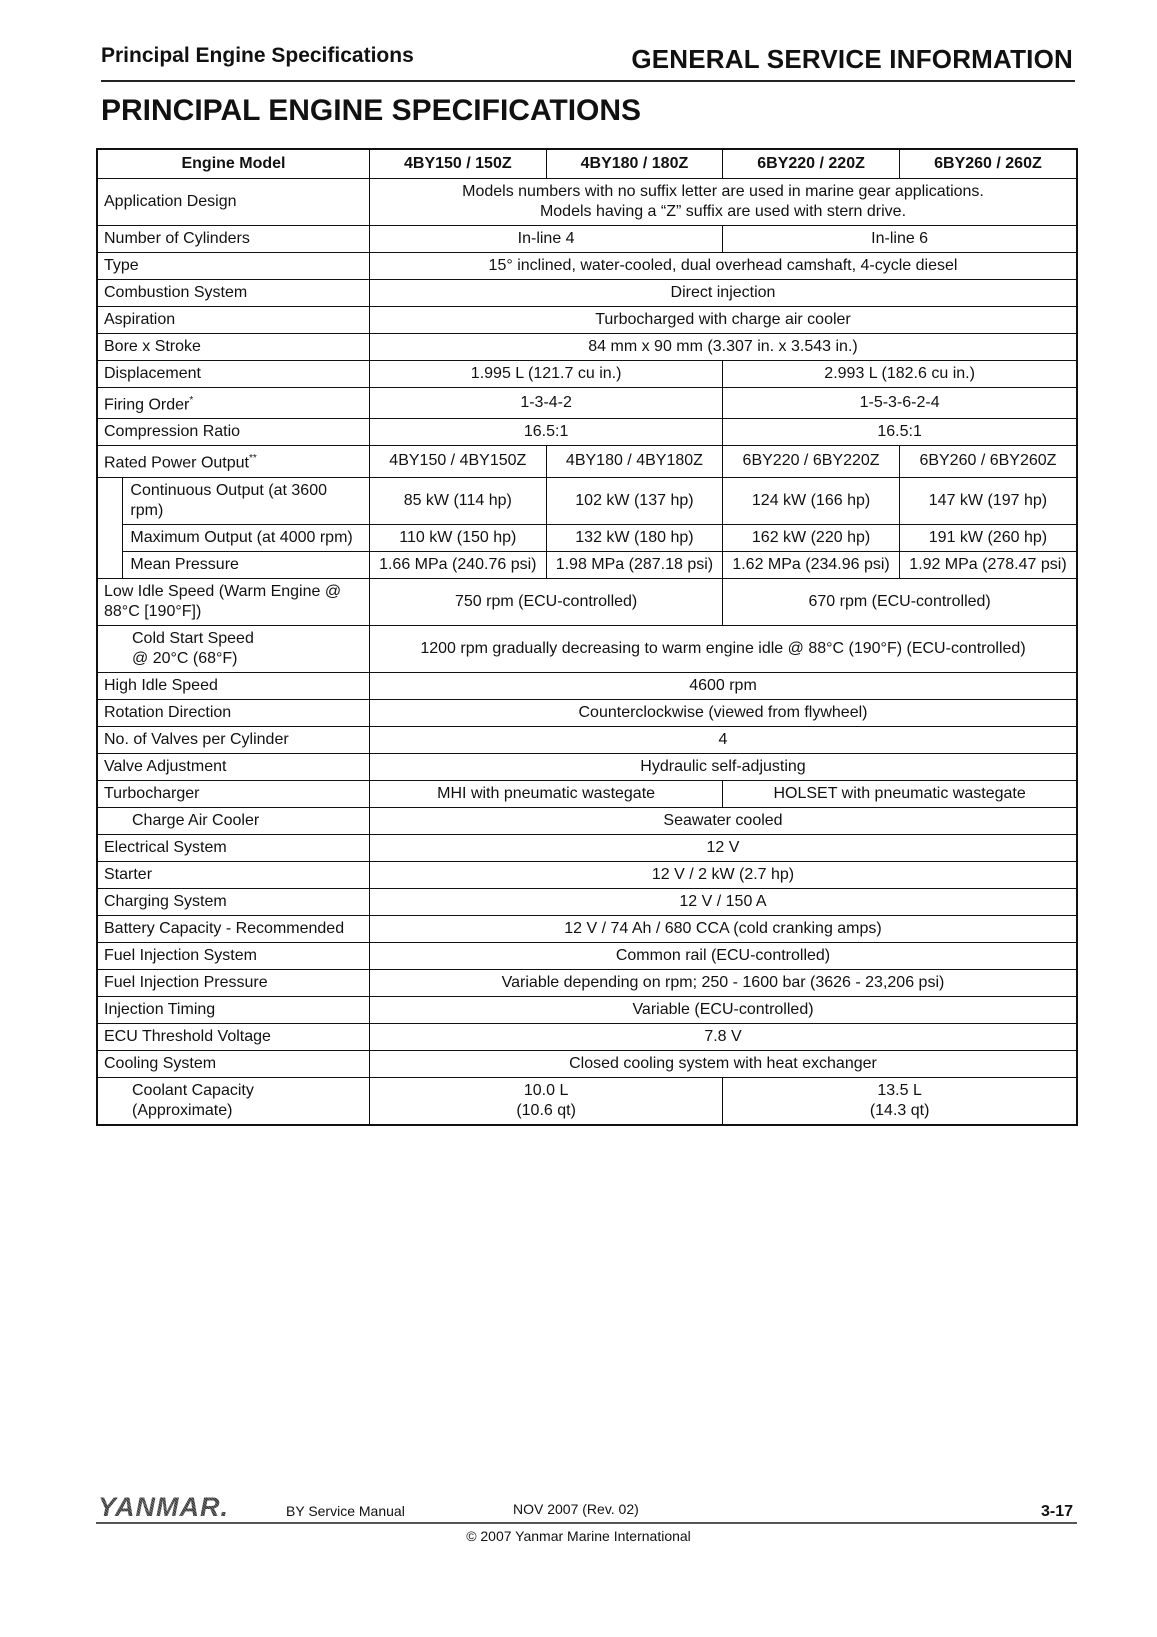 The image size is (1157, 1637). I want to click on spec-value: HOLSET with pneumatic wastegate, so click(900, 793).